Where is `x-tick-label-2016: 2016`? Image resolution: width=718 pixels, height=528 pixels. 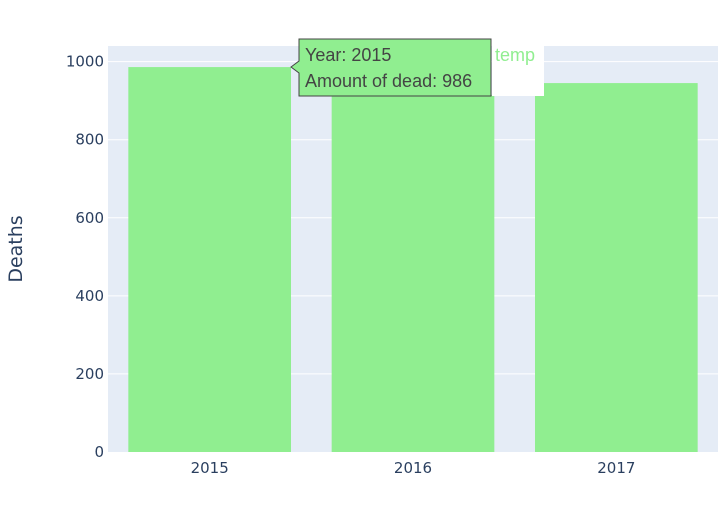
x-tick-label-2016: 2016 is located at coordinates (413, 468).